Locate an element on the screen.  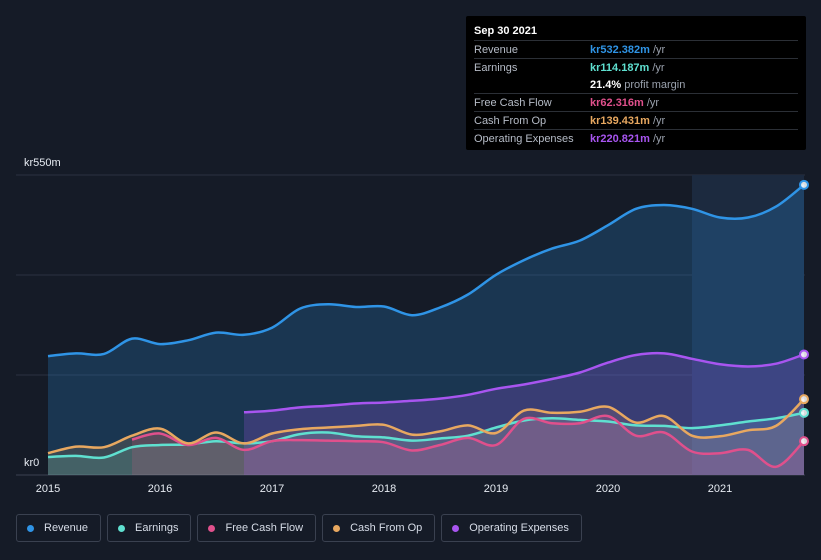
legend-item-free-cash-flow: Free Cash Flow is located at coordinates (257, 528).